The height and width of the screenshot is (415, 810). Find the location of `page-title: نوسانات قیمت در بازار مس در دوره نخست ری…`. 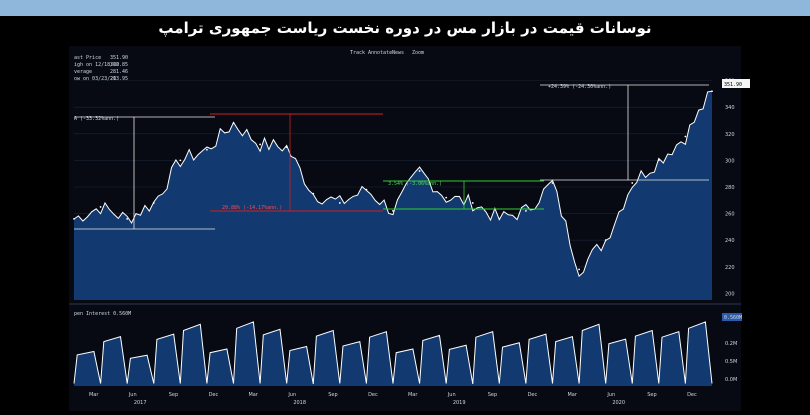

page-title: نوسانات قیمت در بازار مس در دوره نخست ری… is located at coordinates (405, 28).